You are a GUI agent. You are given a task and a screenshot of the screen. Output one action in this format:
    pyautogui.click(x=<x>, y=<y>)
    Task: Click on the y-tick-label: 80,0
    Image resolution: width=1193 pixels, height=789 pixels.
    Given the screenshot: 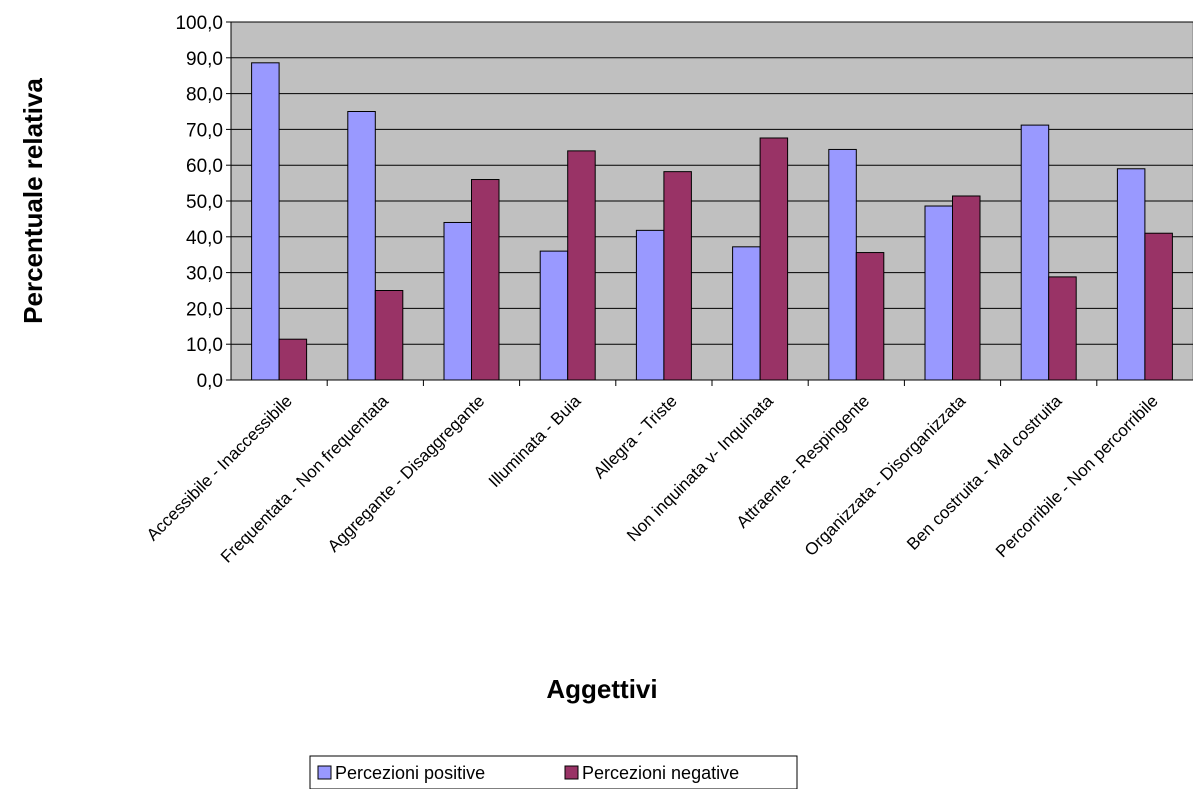 What is the action you would take?
    pyautogui.click(x=204, y=95)
    